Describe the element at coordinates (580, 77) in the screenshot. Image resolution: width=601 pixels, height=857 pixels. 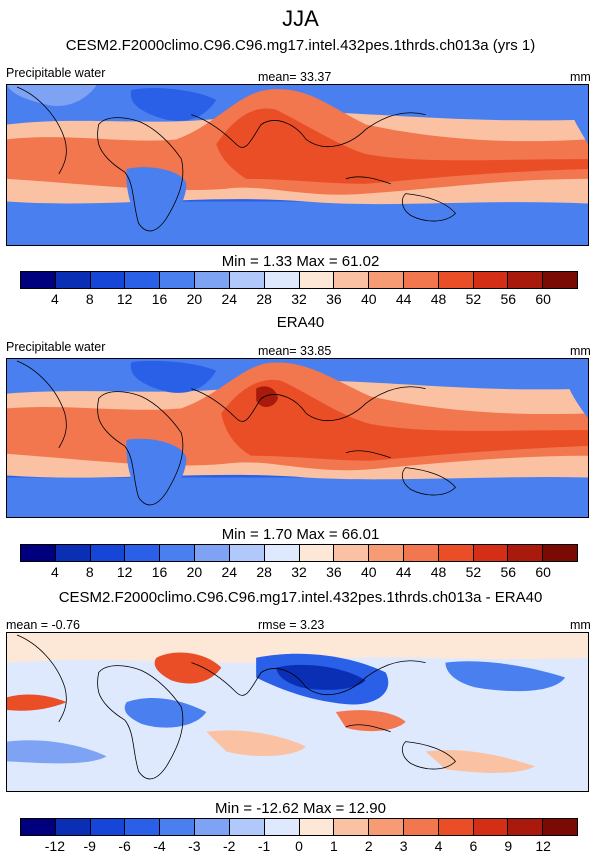
I see `panel1-units: mm` at that location.